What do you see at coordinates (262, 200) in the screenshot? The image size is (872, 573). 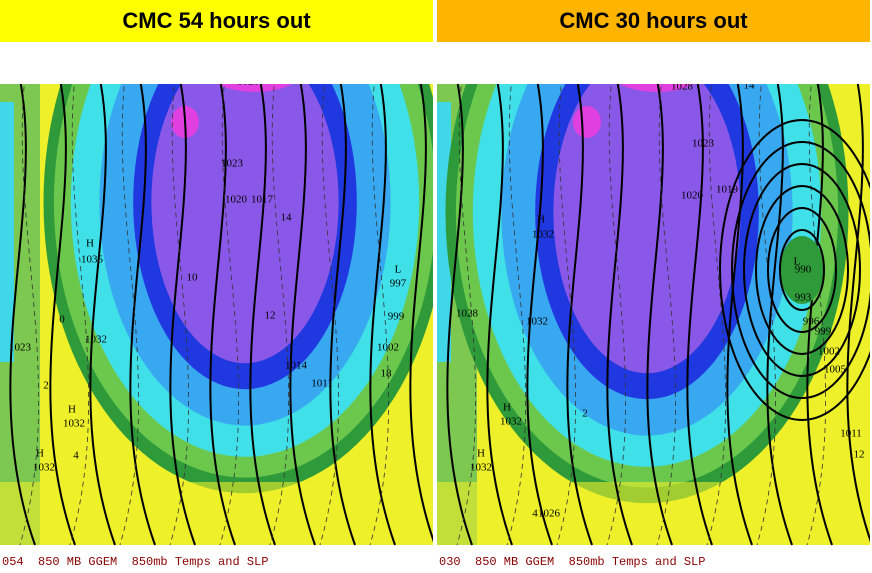 I see `map-label: 1017` at bounding box center [262, 200].